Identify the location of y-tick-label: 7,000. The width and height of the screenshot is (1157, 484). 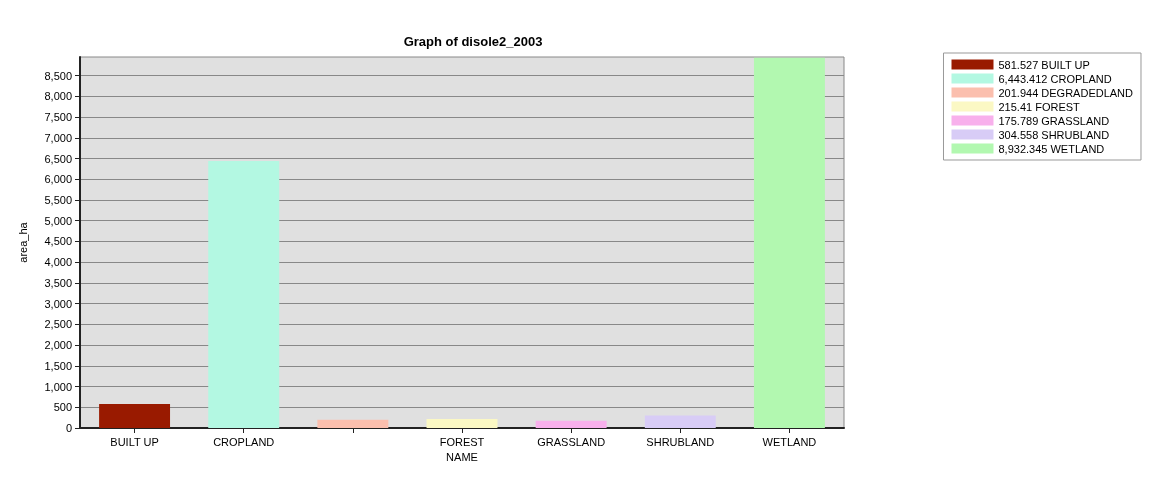
(58, 137).